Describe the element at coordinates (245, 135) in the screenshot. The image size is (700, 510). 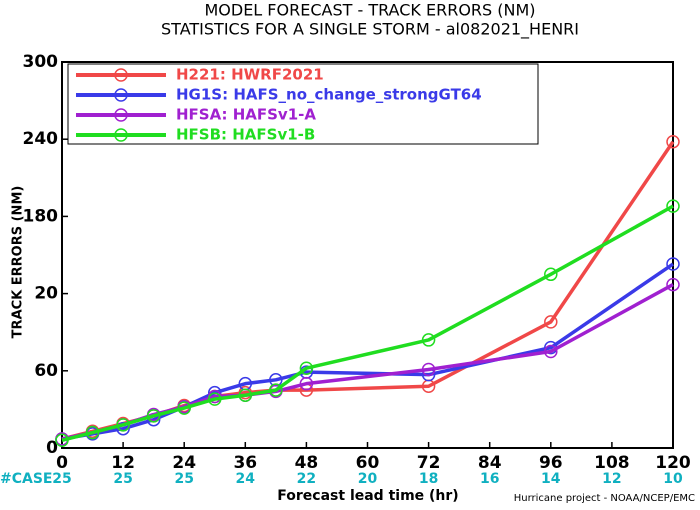
I see `legend-label: HFSB: HAFSv1-B` at that location.